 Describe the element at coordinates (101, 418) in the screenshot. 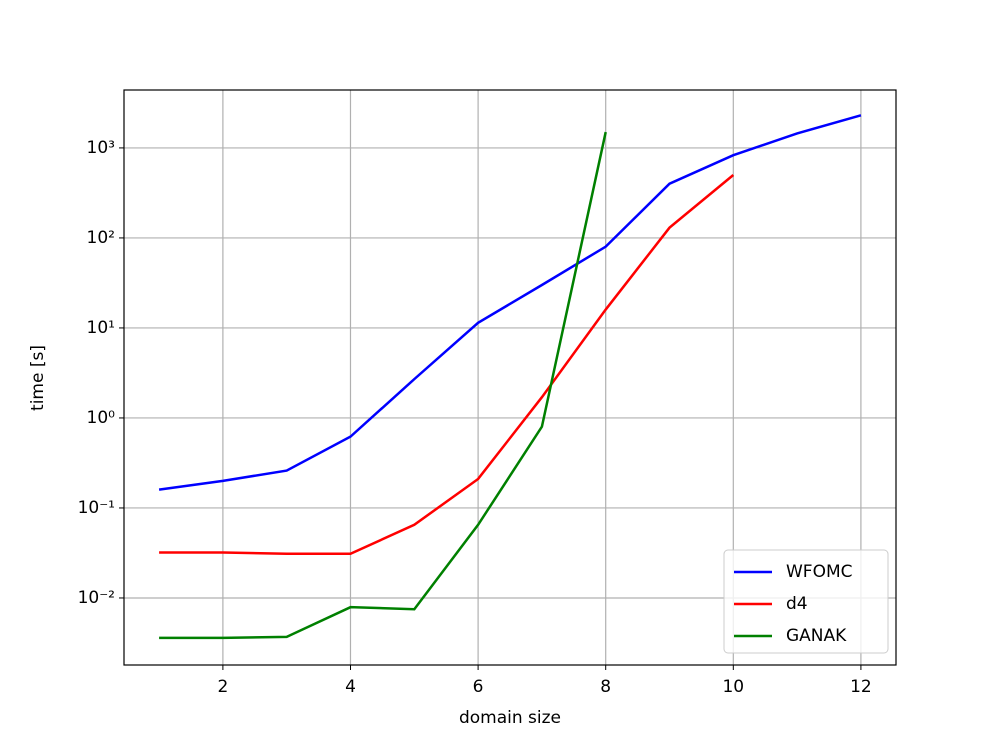

I see `y-tick-label: 10⁰` at that location.